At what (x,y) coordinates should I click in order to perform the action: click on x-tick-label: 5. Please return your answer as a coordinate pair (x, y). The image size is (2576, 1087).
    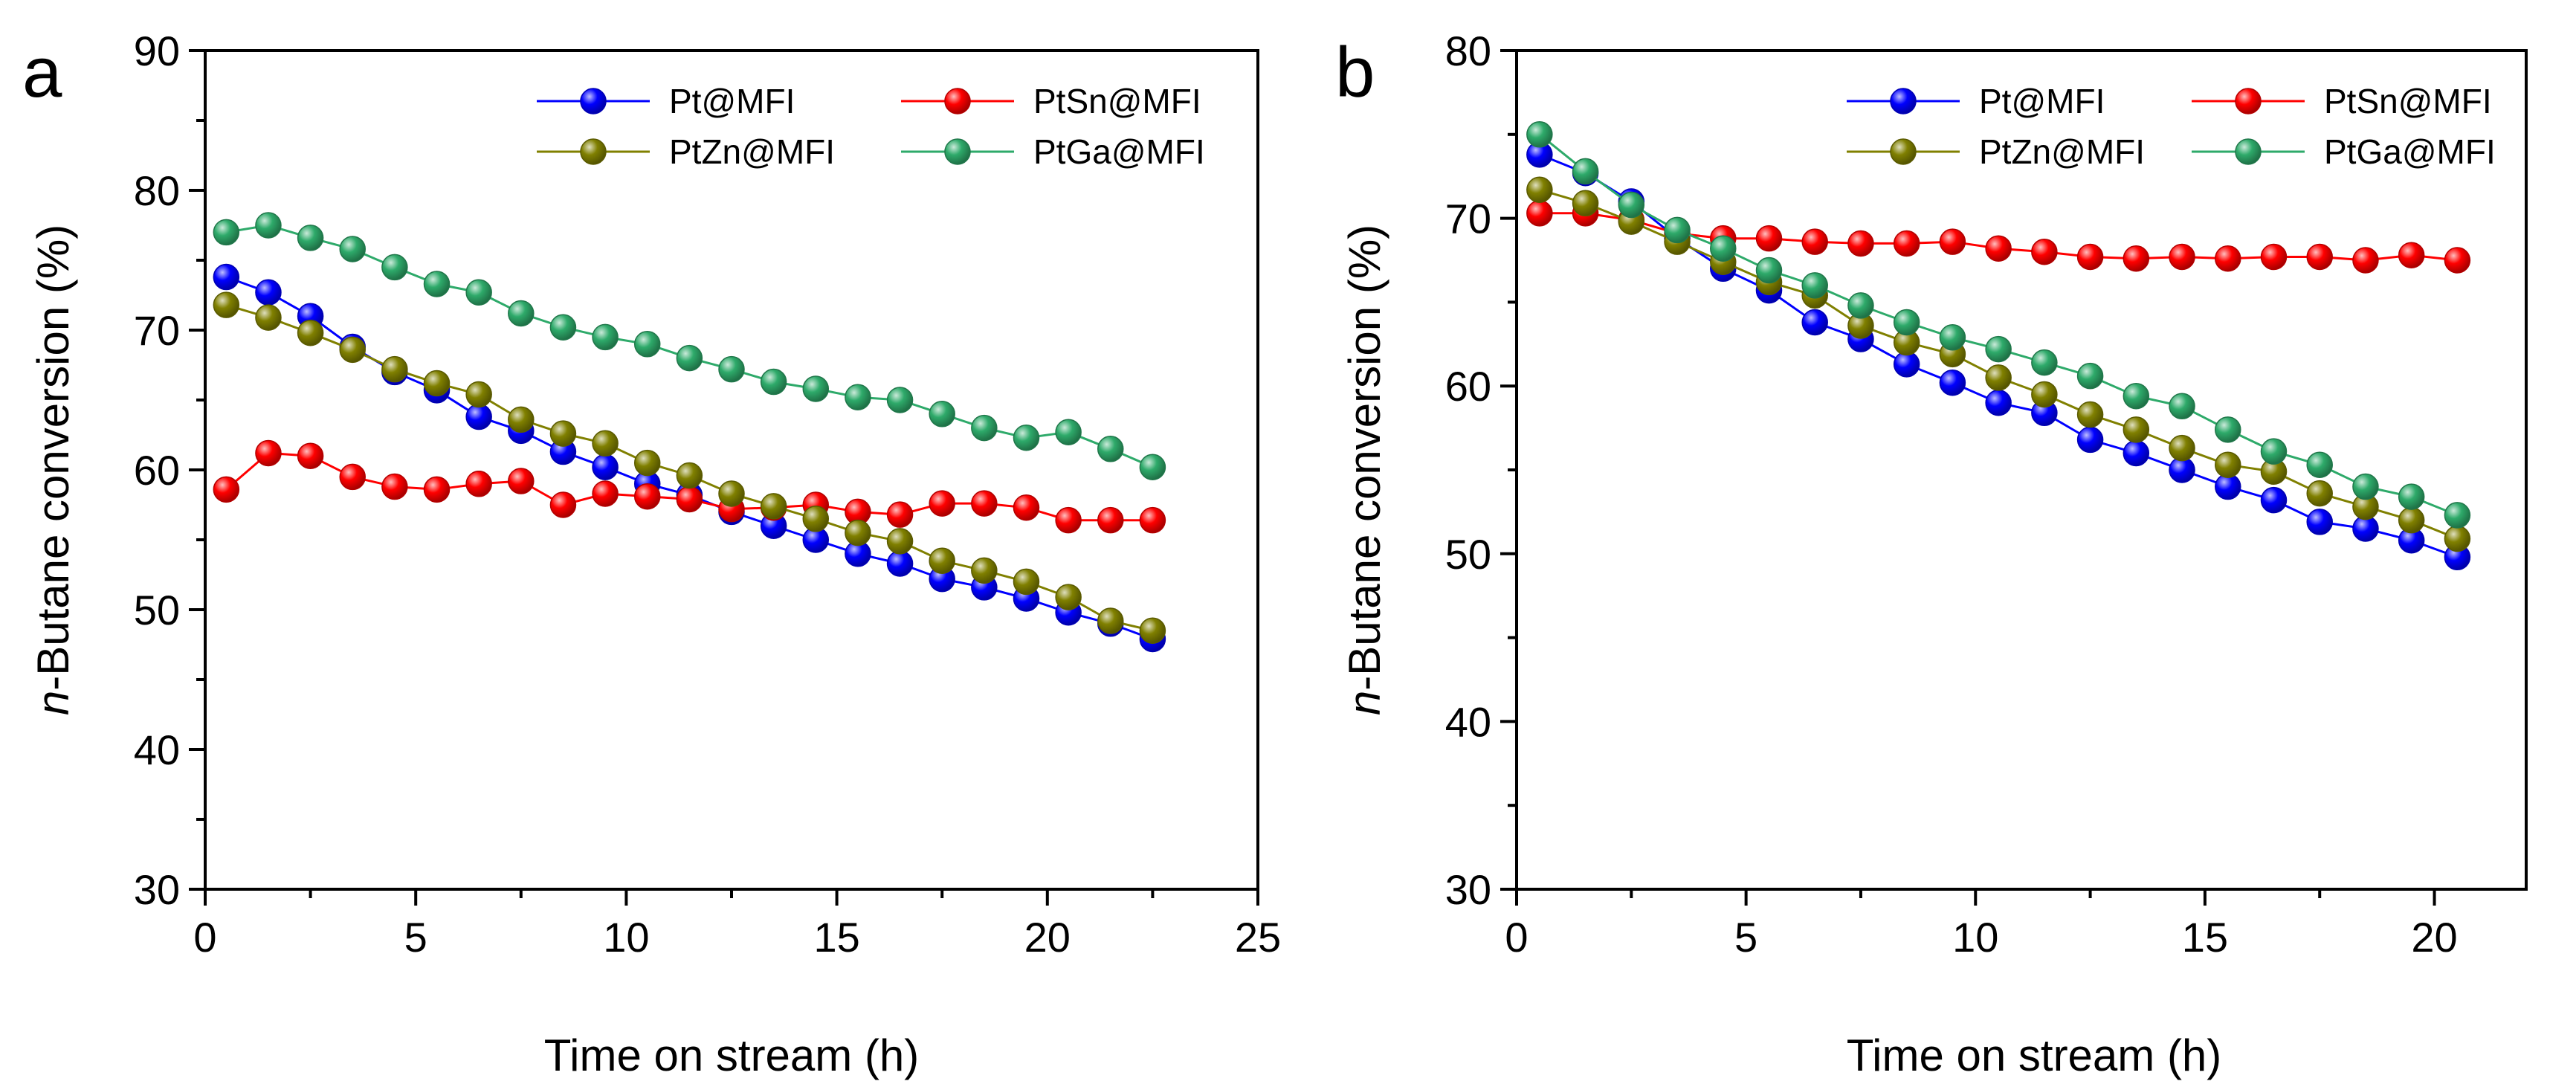
    Looking at the image, I should click on (415, 937).